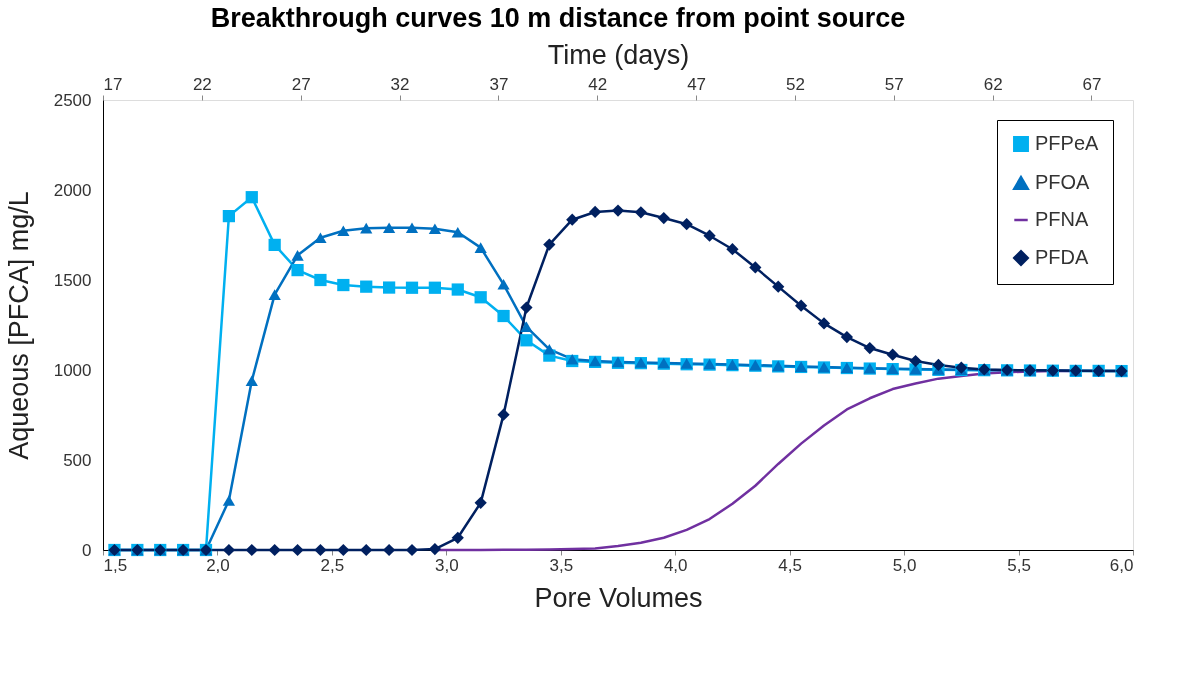 The width and height of the screenshot is (1202, 687). I want to click on legend-label: PFNA, so click(1062, 219).